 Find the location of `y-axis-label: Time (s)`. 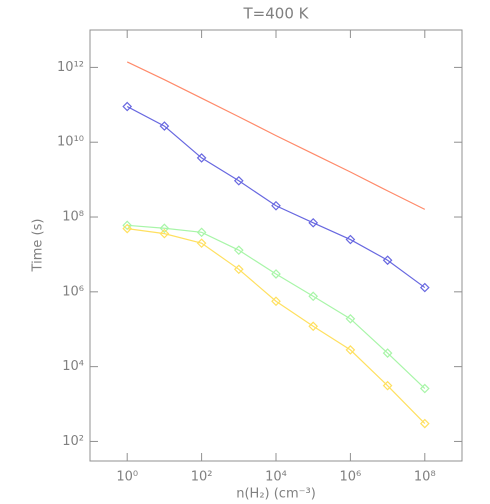

y-axis-label: Time (s) is located at coordinates (38, 246).